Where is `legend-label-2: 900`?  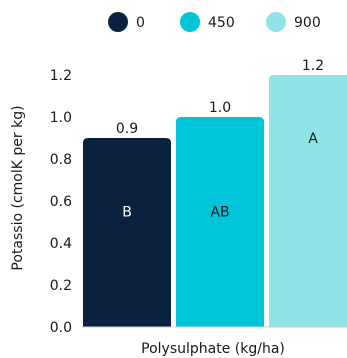
legend-label-2: 900 is located at coordinates (307, 23).